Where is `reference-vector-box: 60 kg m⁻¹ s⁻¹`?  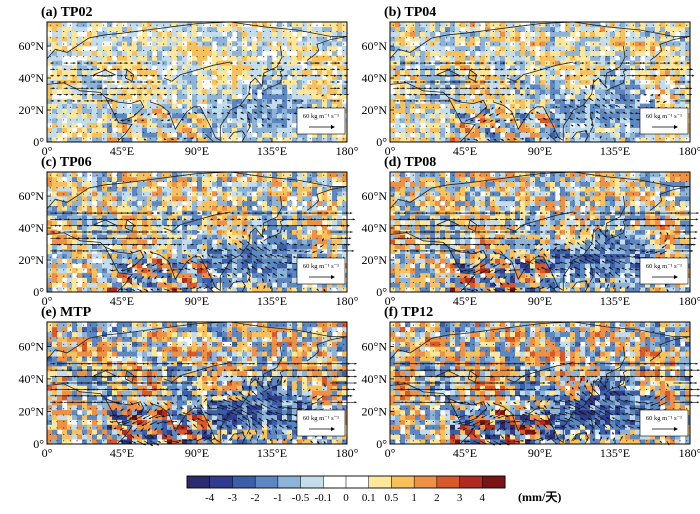
reference-vector-box: 60 kg m⁻¹ s⁻¹ is located at coordinates (321, 121).